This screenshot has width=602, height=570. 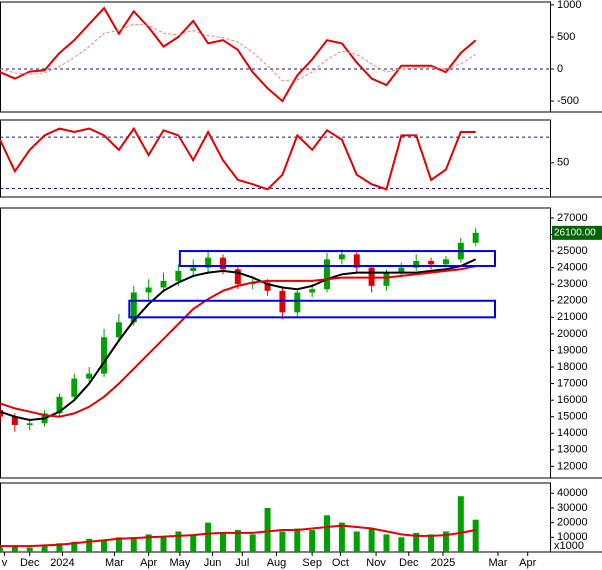 What do you see at coordinates (443, 563) in the screenshot?
I see `x-tick-label: 2025` at bounding box center [443, 563].